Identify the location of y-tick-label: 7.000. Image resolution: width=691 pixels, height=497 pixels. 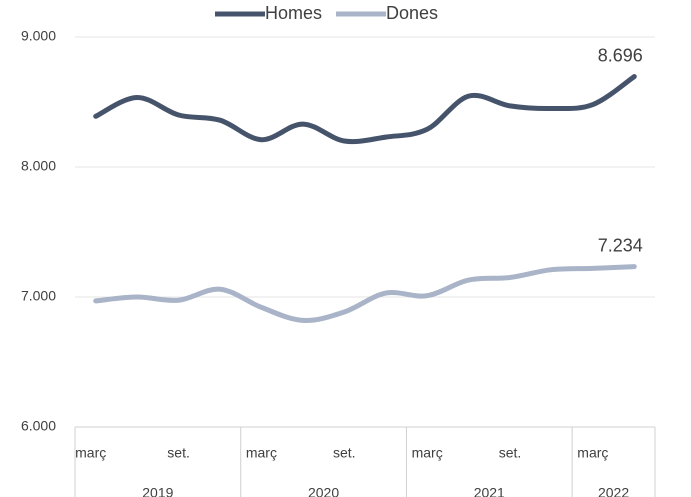
(38, 296).